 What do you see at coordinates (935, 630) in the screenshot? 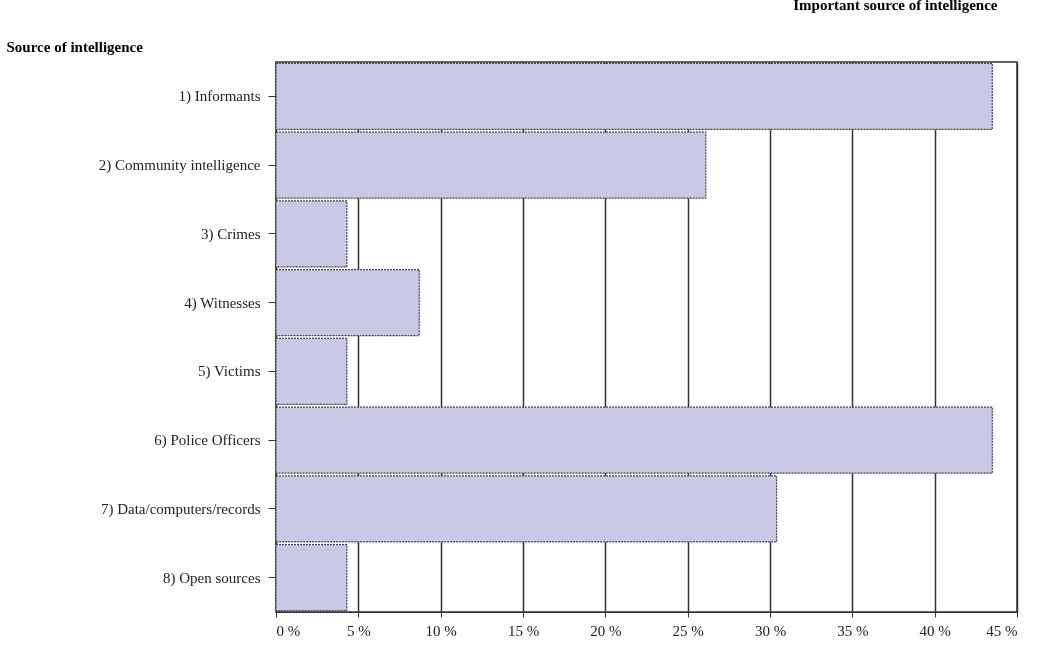
I see `x-tick-label: 40 %` at bounding box center [935, 630].